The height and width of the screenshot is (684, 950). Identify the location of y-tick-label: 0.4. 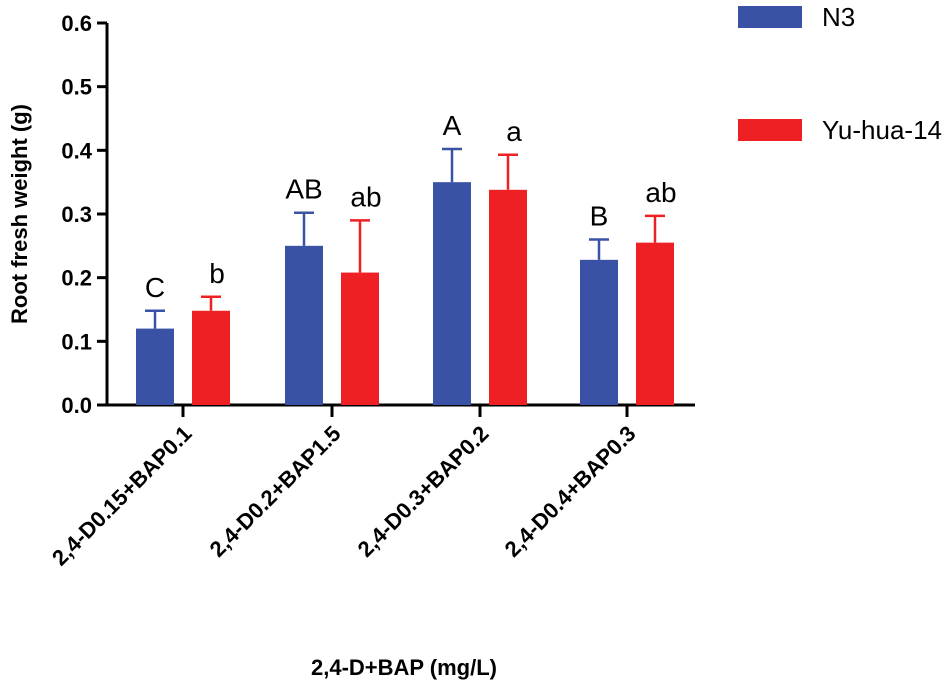
(76, 150).